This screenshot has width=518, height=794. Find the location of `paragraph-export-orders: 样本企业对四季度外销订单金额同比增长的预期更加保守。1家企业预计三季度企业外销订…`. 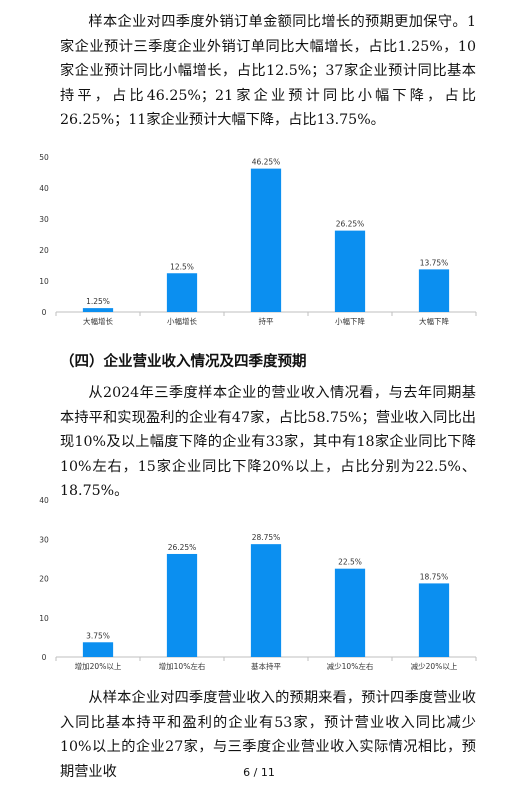

paragraph-export-orders: 样本企业对四季度外销订单金额同比增长的预期更加保守。1家企业预计三季度企业外销订… is located at coordinates (268, 71).